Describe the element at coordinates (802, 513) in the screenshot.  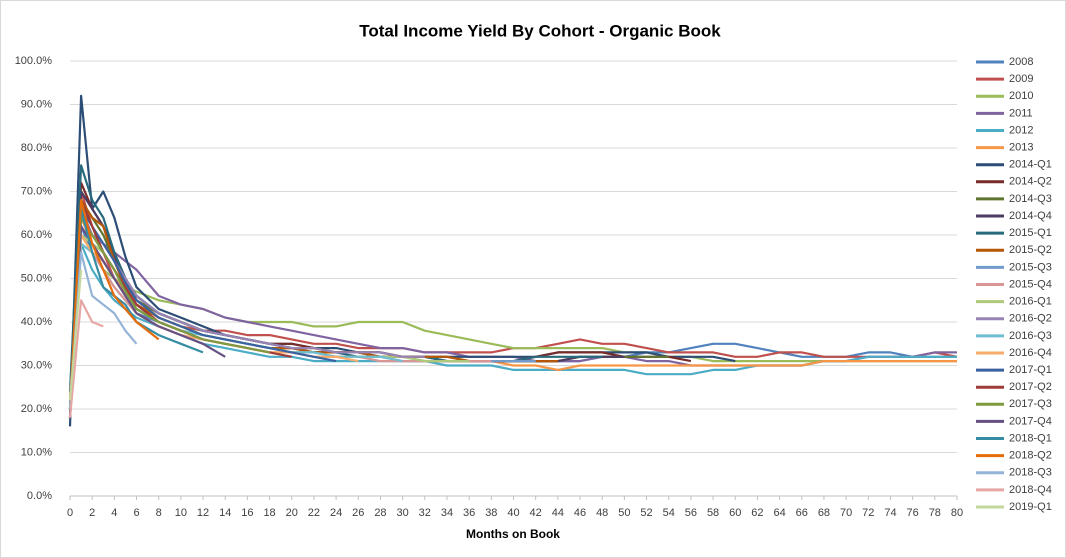
I see `x-tick-label: 66` at that location.